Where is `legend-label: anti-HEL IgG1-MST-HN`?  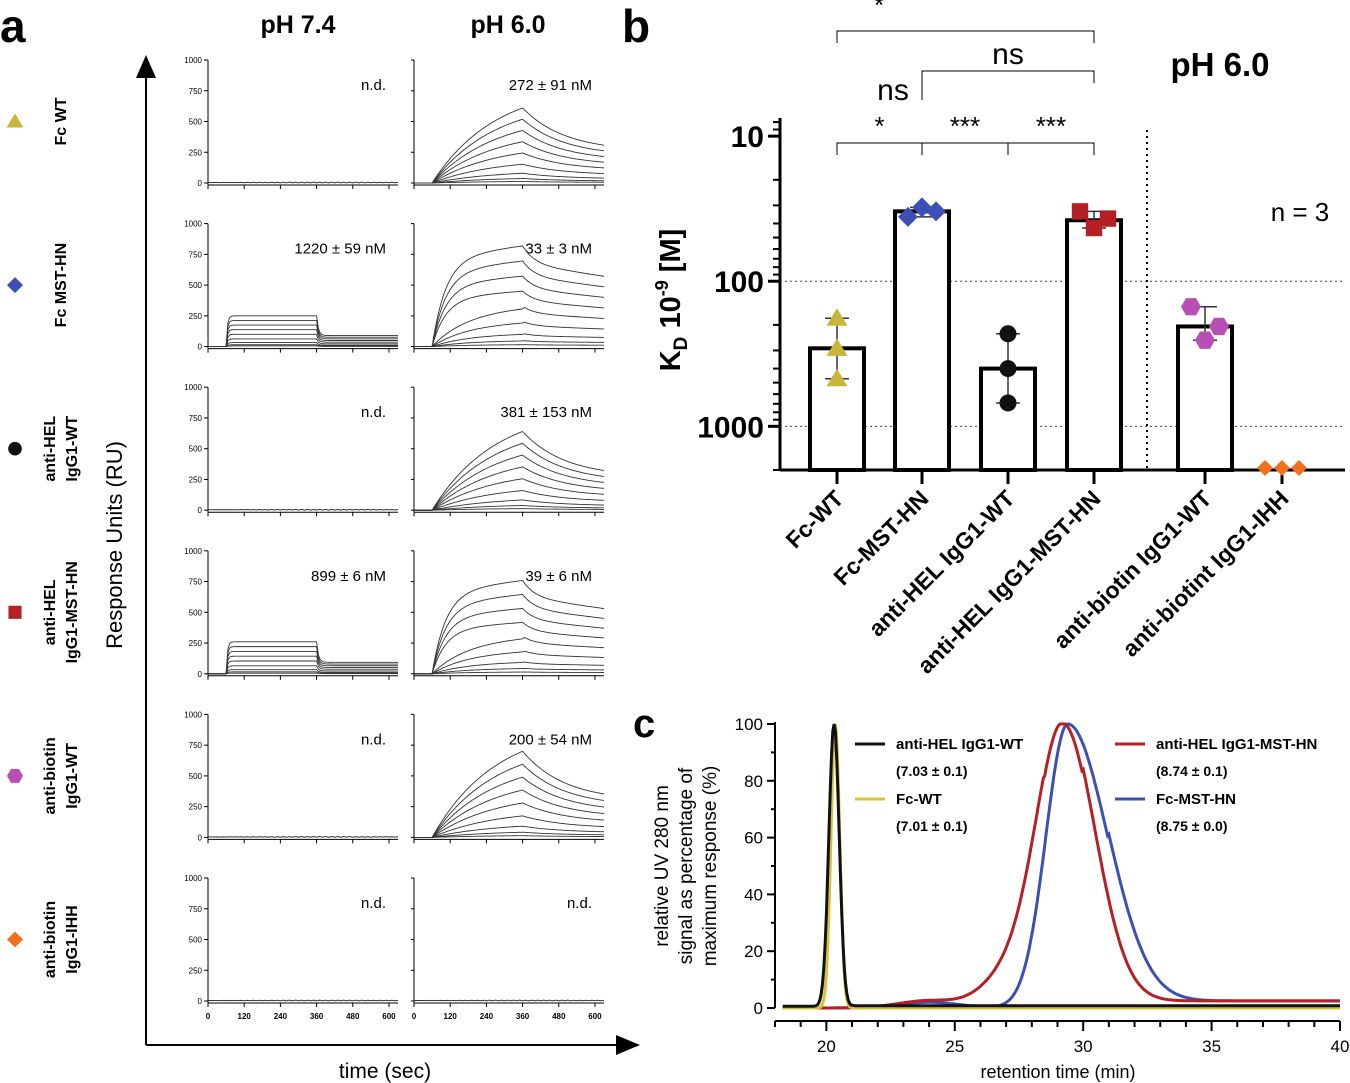
legend-label: anti-HEL IgG1-MST-HN is located at coordinates (1236, 744).